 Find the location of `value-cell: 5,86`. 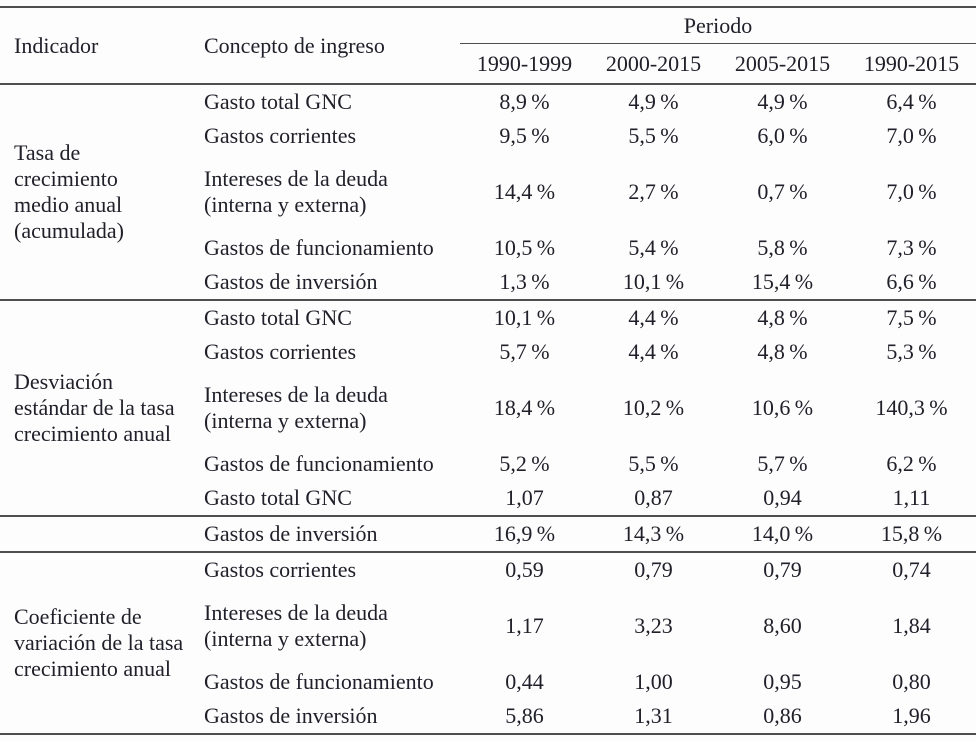

value-cell: 5,86 is located at coordinates (524, 715).